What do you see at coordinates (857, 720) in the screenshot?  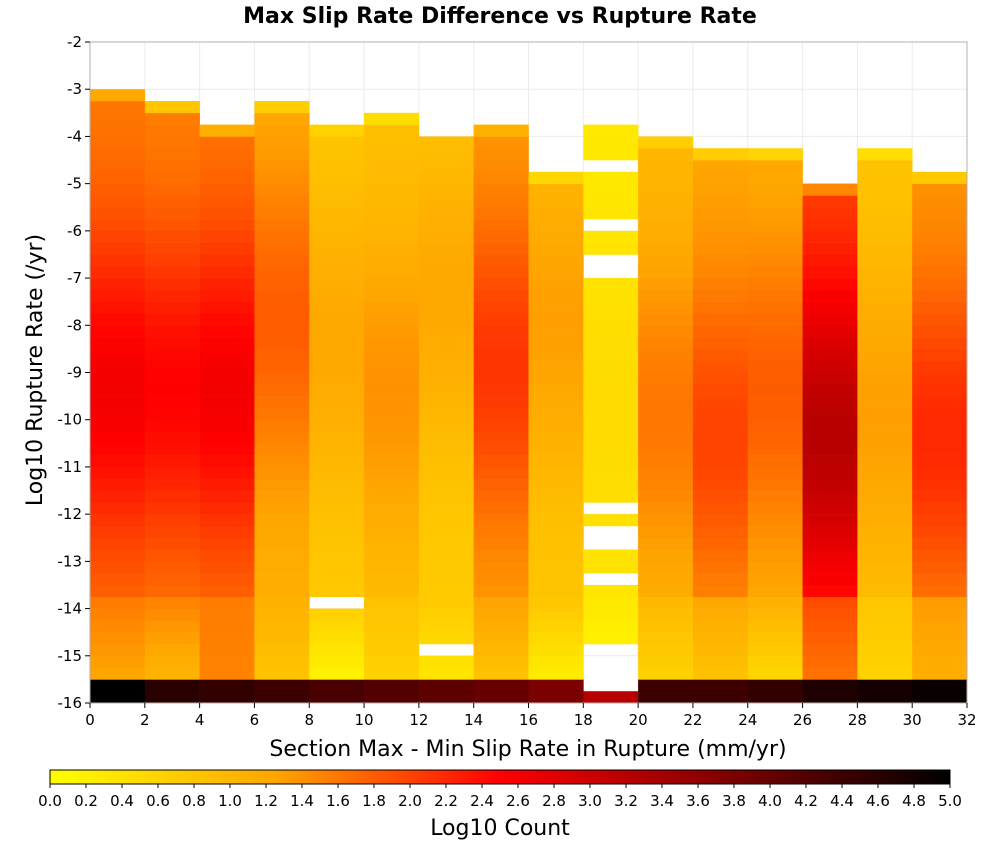 I see `x-tick-label: 28` at bounding box center [857, 720].